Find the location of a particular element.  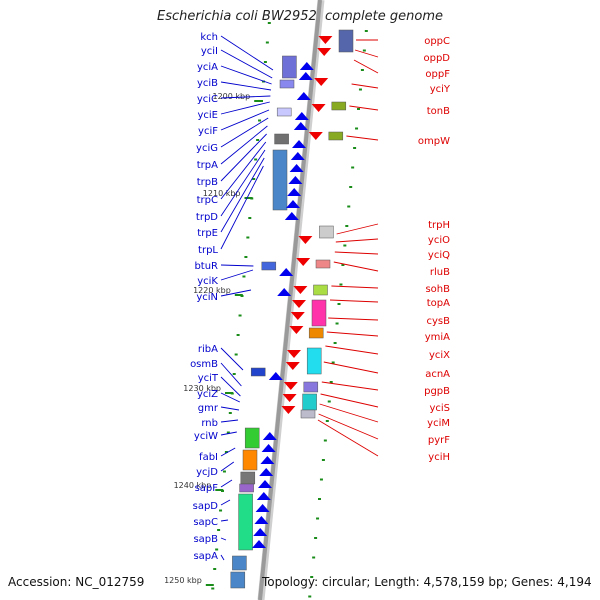

scale-label: 1230 kbp is located at coordinates (202, 388).